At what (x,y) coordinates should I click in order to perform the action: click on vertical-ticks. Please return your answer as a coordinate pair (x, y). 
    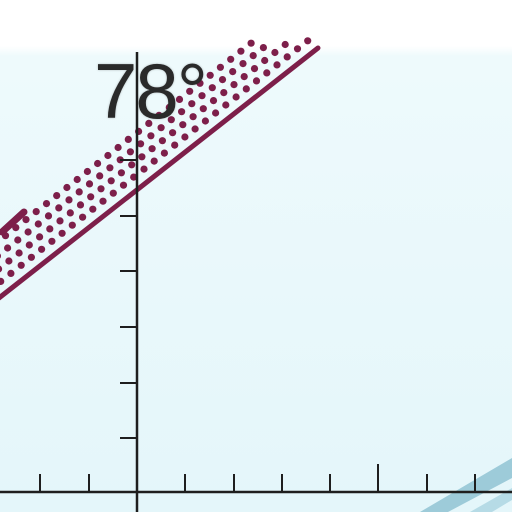
    Looking at the image, I should click on (128, 299).